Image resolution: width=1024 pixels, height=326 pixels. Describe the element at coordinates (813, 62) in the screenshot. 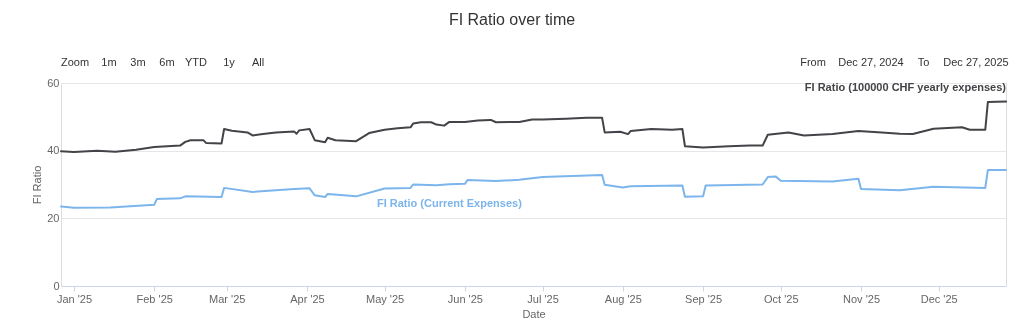

I see `text: From` at that location.